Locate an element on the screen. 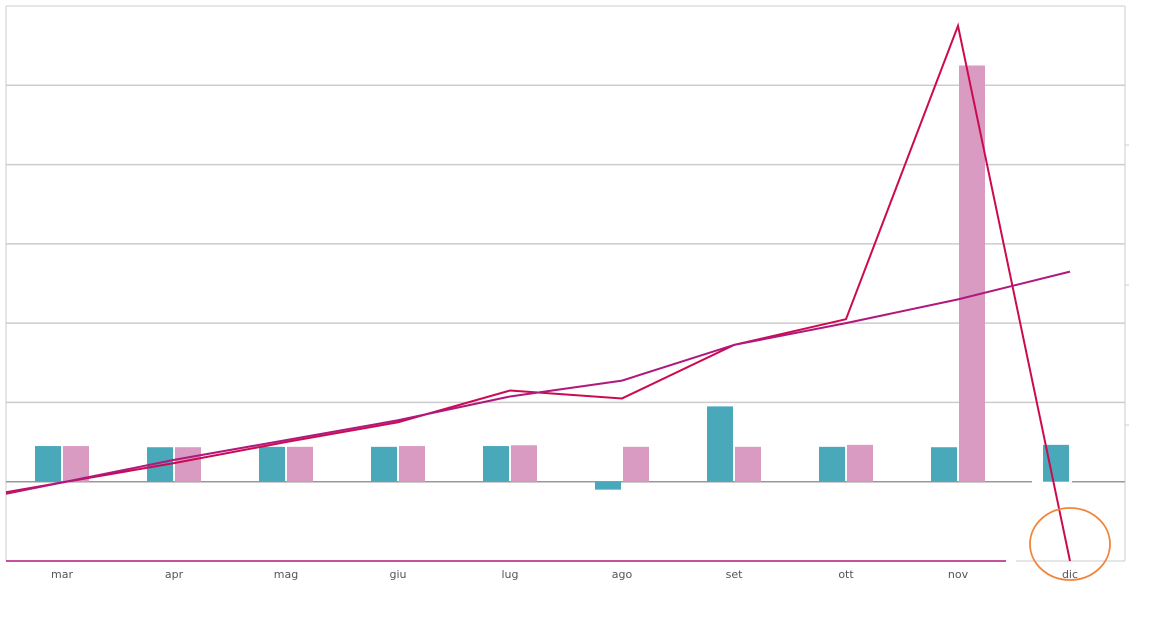  bar-1-lug is located at coordinates (496, 464).